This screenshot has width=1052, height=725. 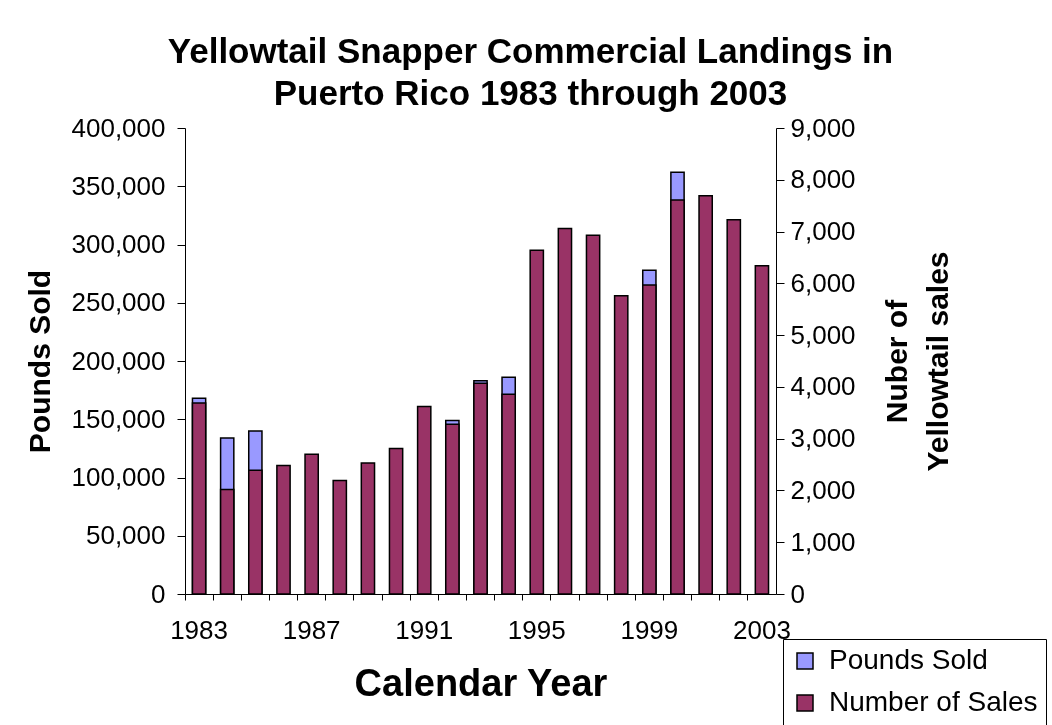 I want to click on legend-label: Pounds Sold, so click(x=908, y=659).